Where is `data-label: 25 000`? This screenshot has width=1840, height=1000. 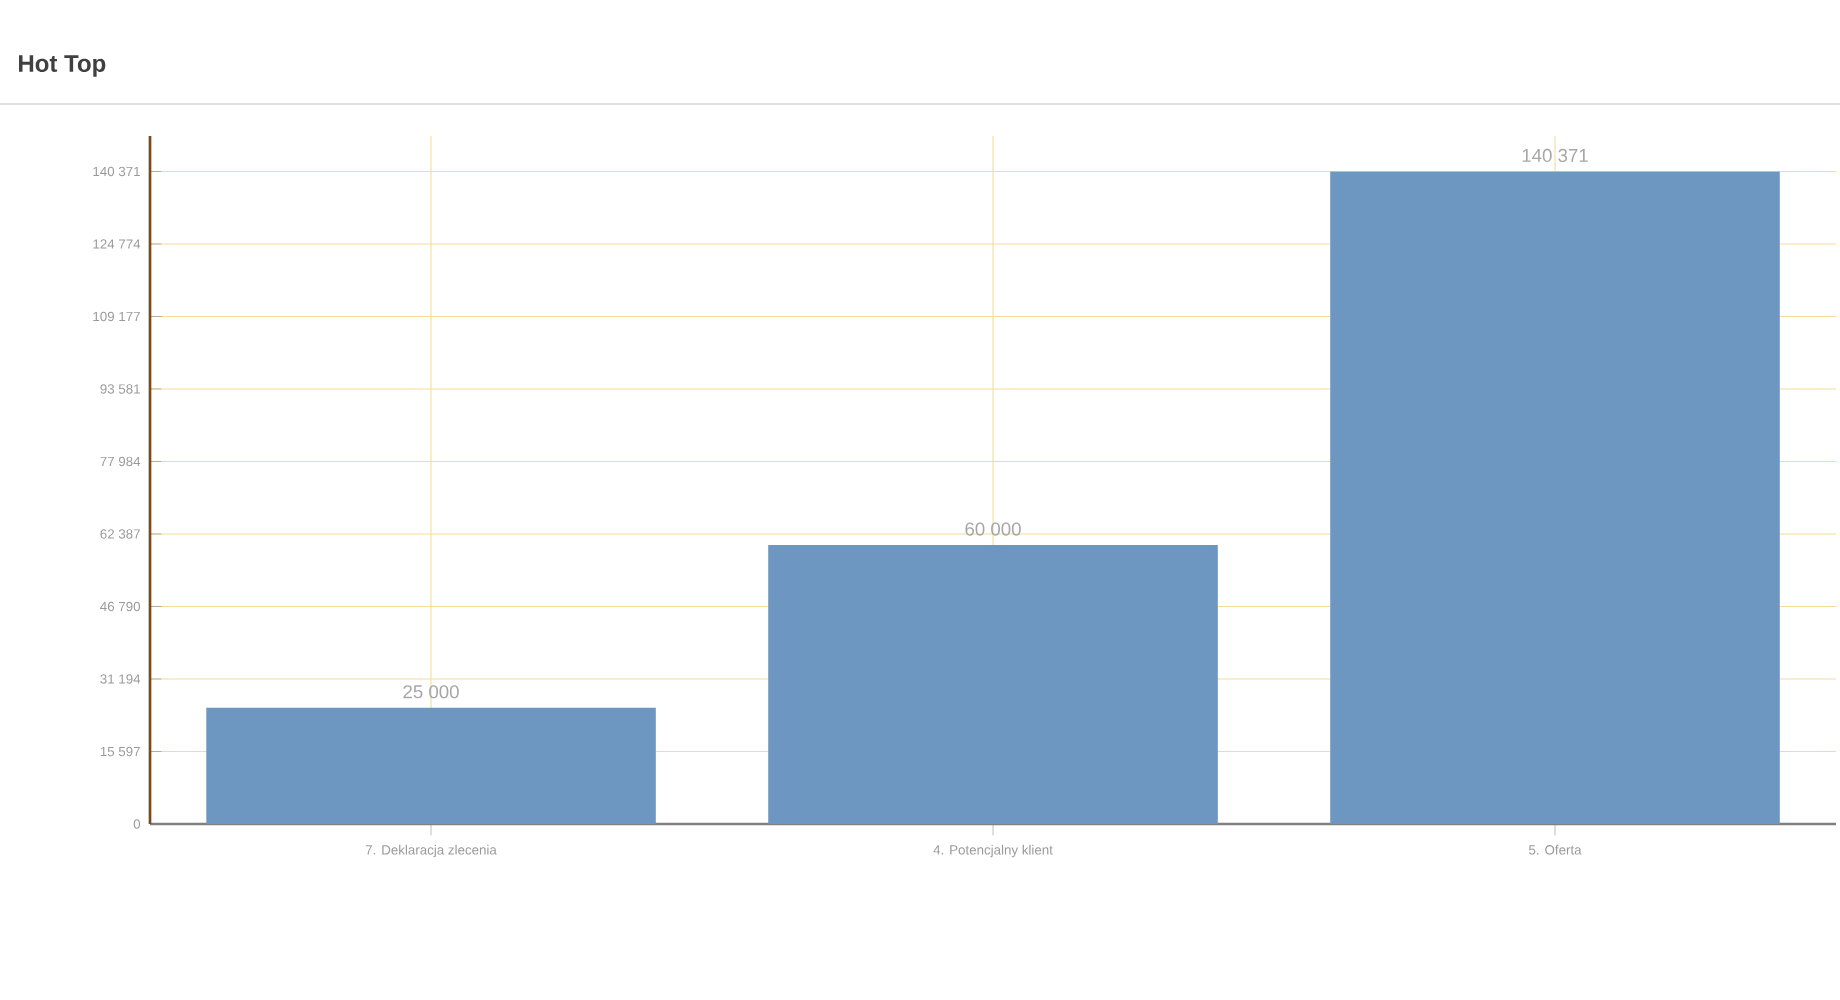
data-label: 25 000 is located at coordinates (431, 692).